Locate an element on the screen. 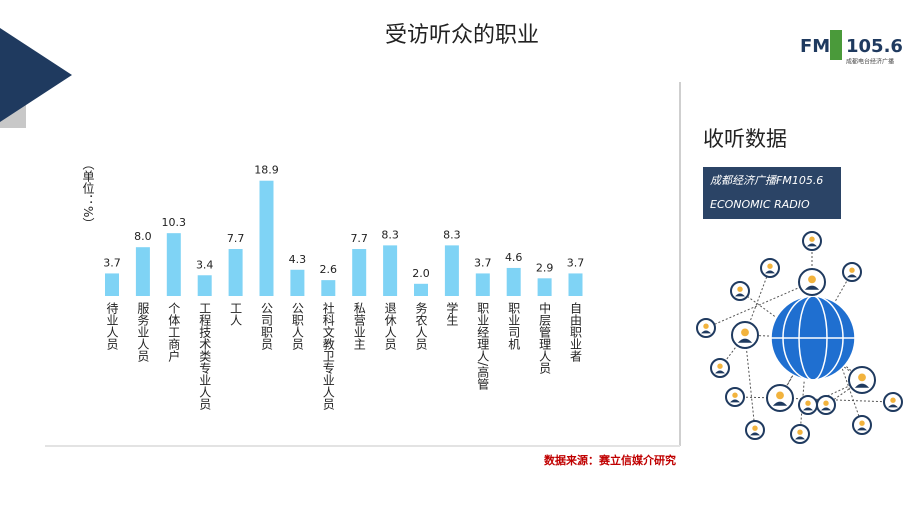 The height and width of the screenshot is (521, 920). value-label: 8.0 is located at coordinates (143, 236).